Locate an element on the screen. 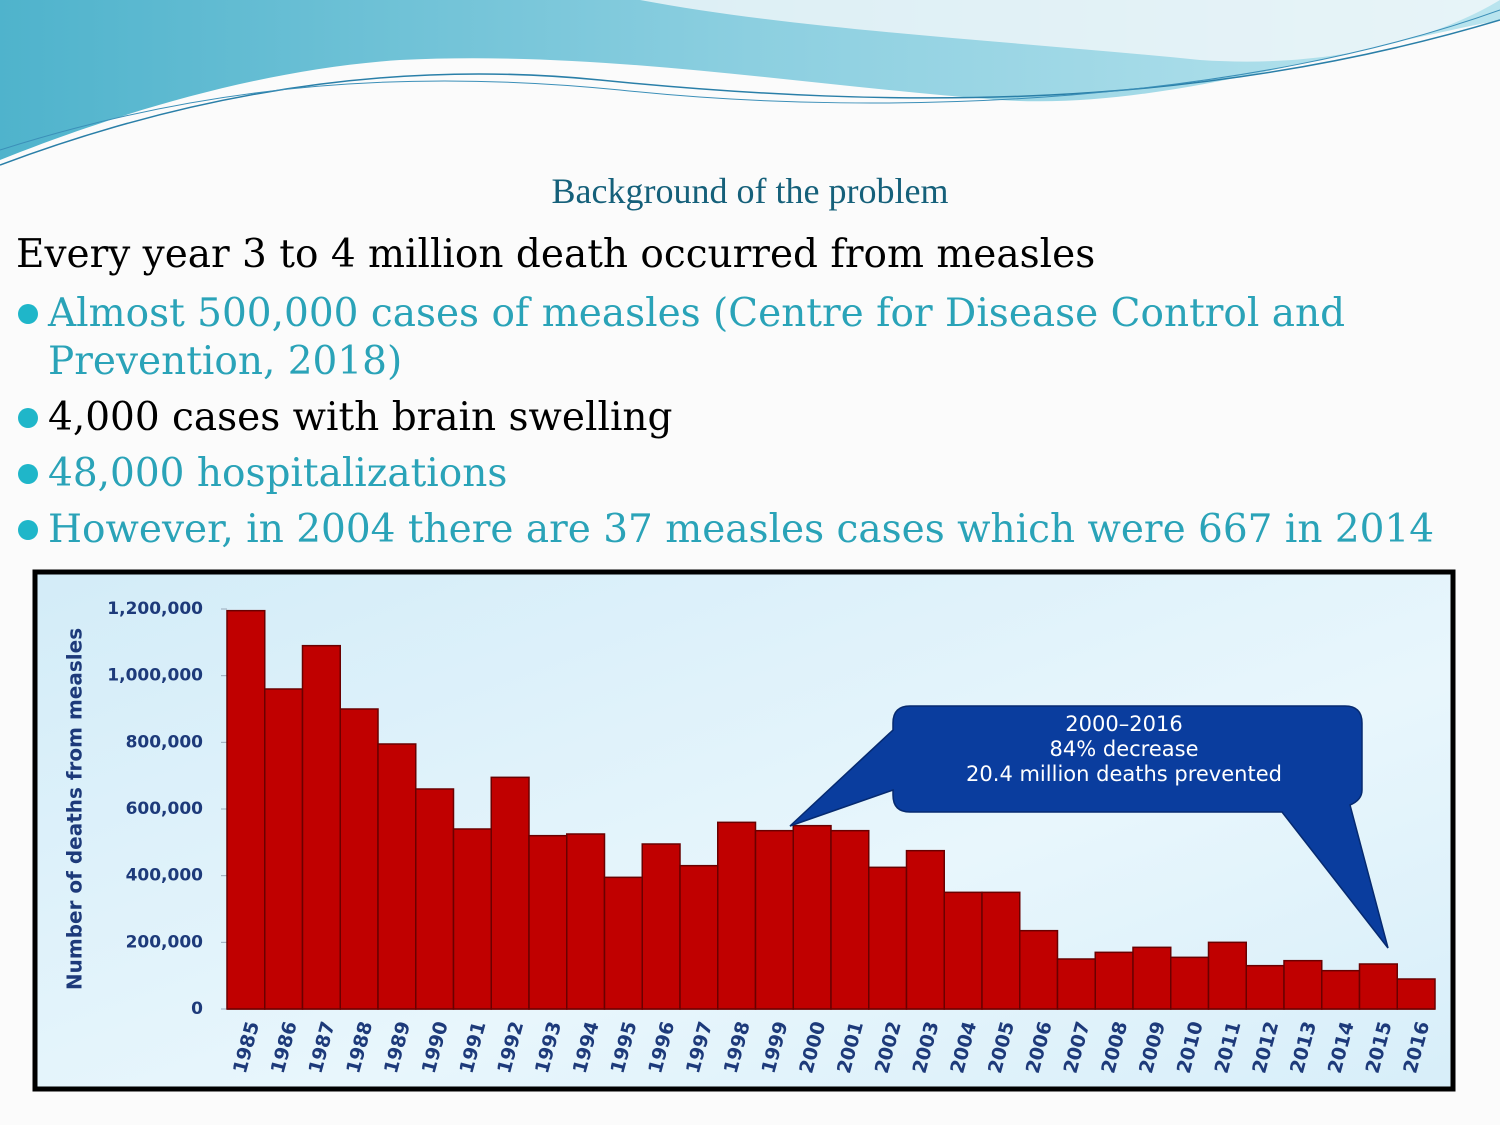  y-tick-label: 800,000 is located at coordinates (165, 742).